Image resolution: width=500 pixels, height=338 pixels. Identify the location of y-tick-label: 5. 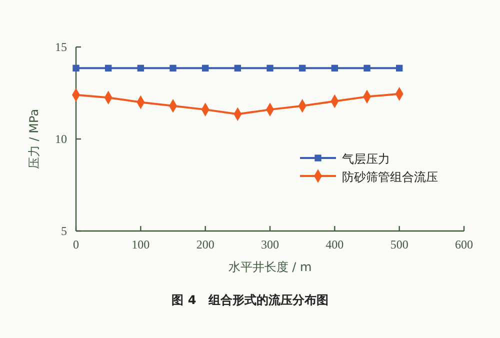
(64, 231).